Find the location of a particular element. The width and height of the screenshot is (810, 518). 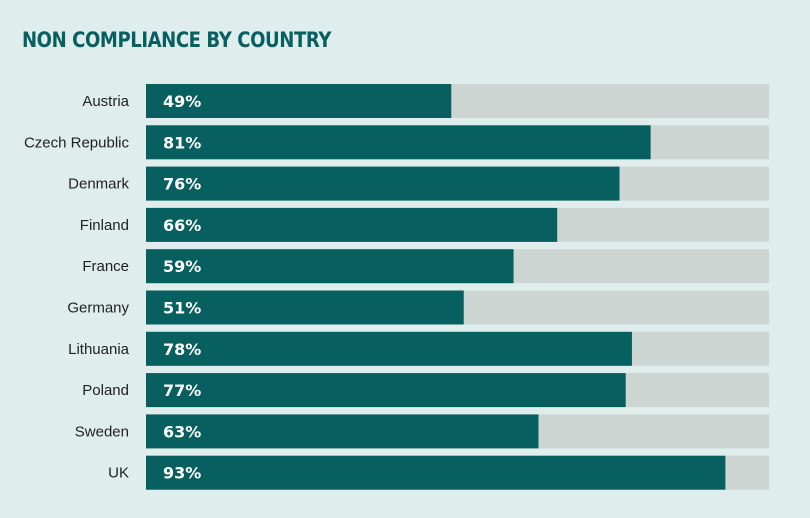

bar-row: Denmark 76% is located at coordinates (418, 183).